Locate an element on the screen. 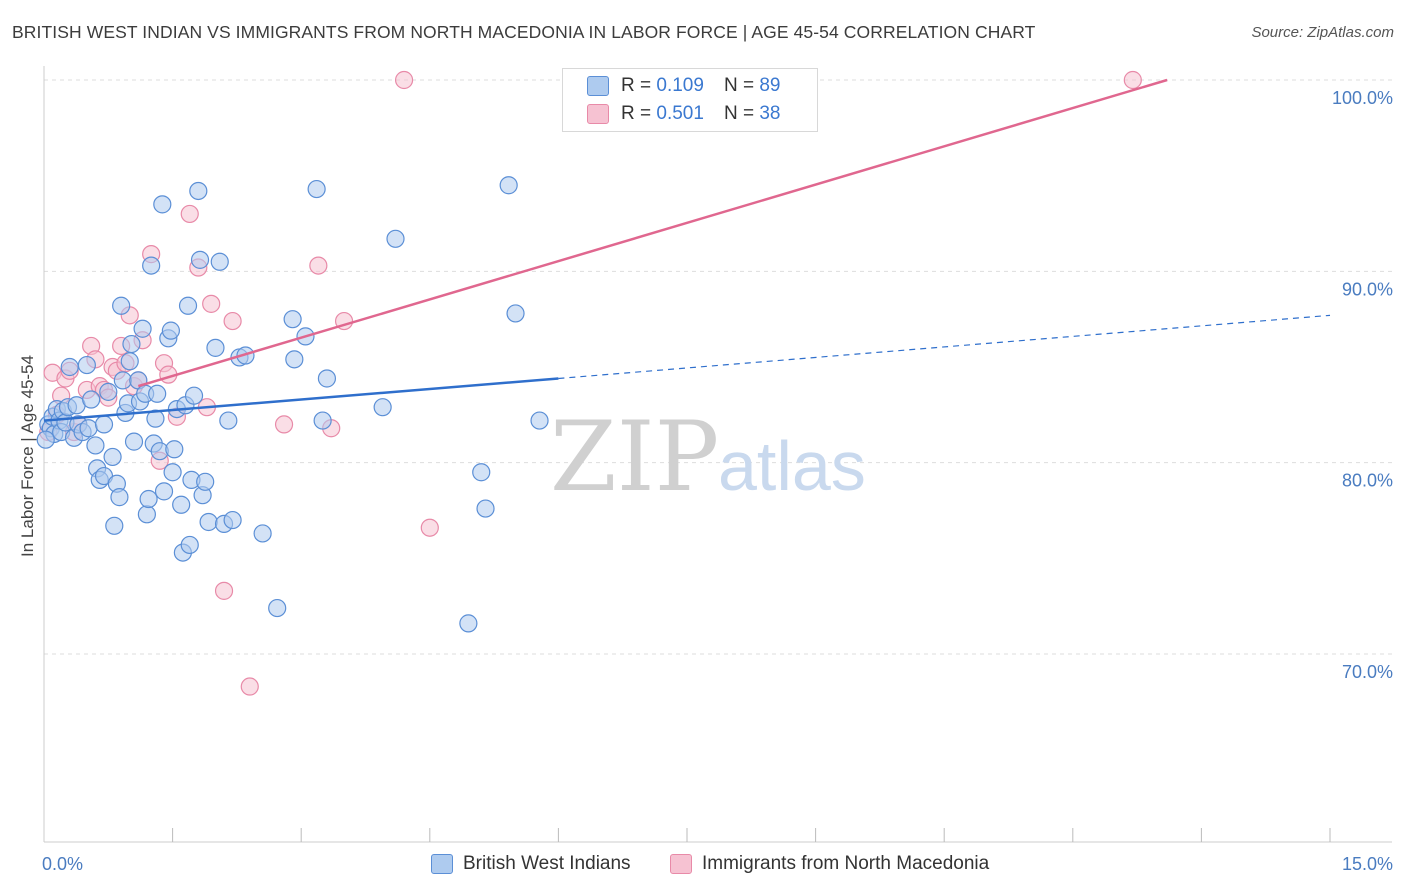 This screenshot has height=892, width=1406. x-tick-labels: 0.0% 15.0% is located at coordinates (717, 864).